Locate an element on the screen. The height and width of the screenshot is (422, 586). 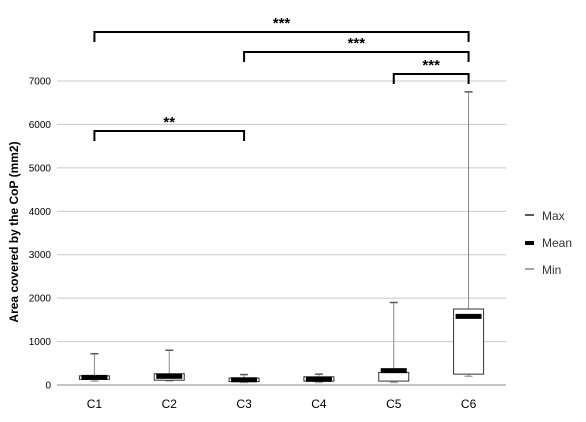
y-tick-label: 4000 is located at coordinates (40, 212).